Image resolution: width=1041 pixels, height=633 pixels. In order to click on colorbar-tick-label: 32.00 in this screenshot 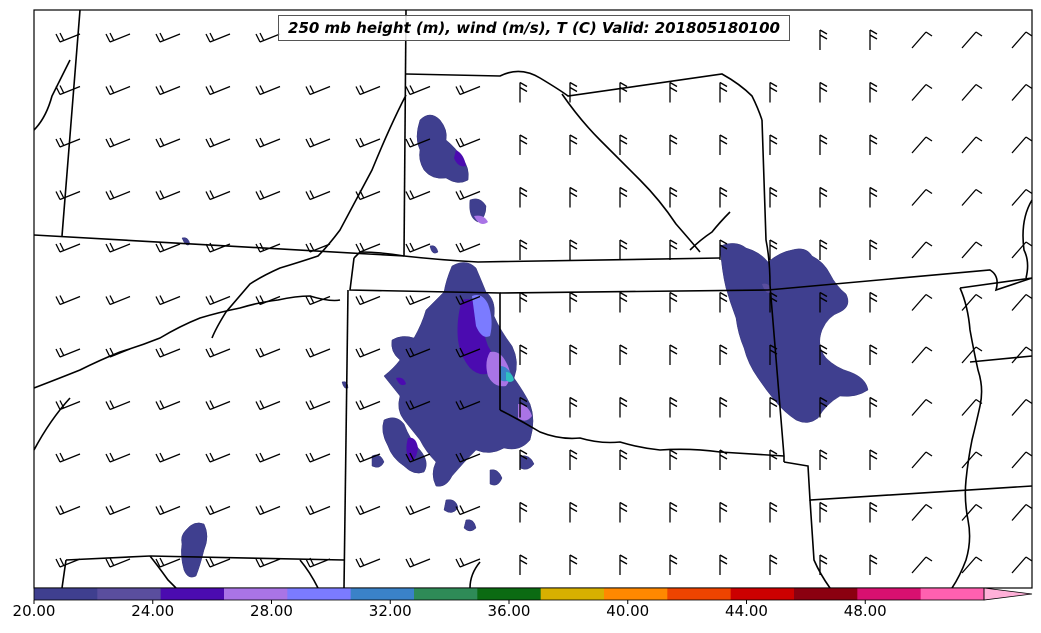, I will do `click(390, 611)`.